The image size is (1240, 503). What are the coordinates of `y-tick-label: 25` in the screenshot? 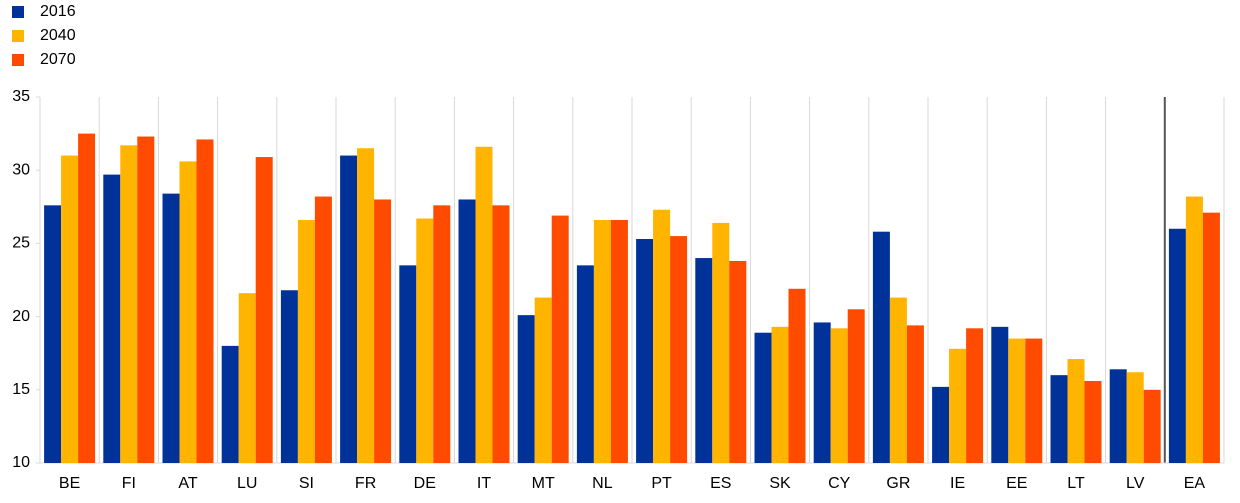 It's located at (21, 243).